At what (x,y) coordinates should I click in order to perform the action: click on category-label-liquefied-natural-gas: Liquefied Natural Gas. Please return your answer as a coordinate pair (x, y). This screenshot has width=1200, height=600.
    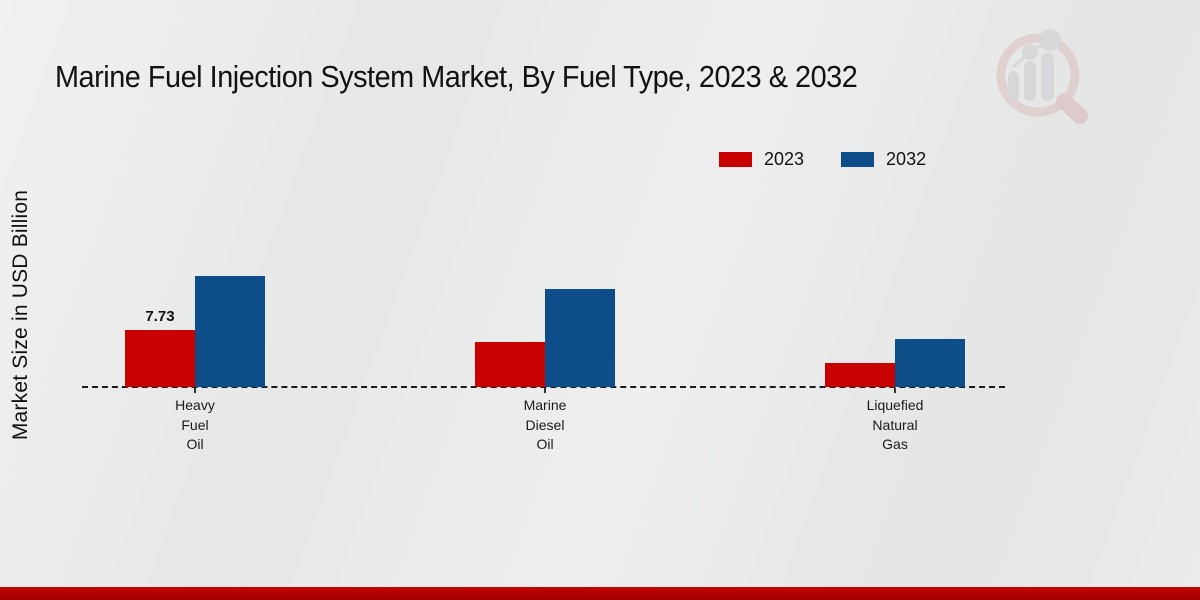
    Looking at the image, I should click on (895, 424).